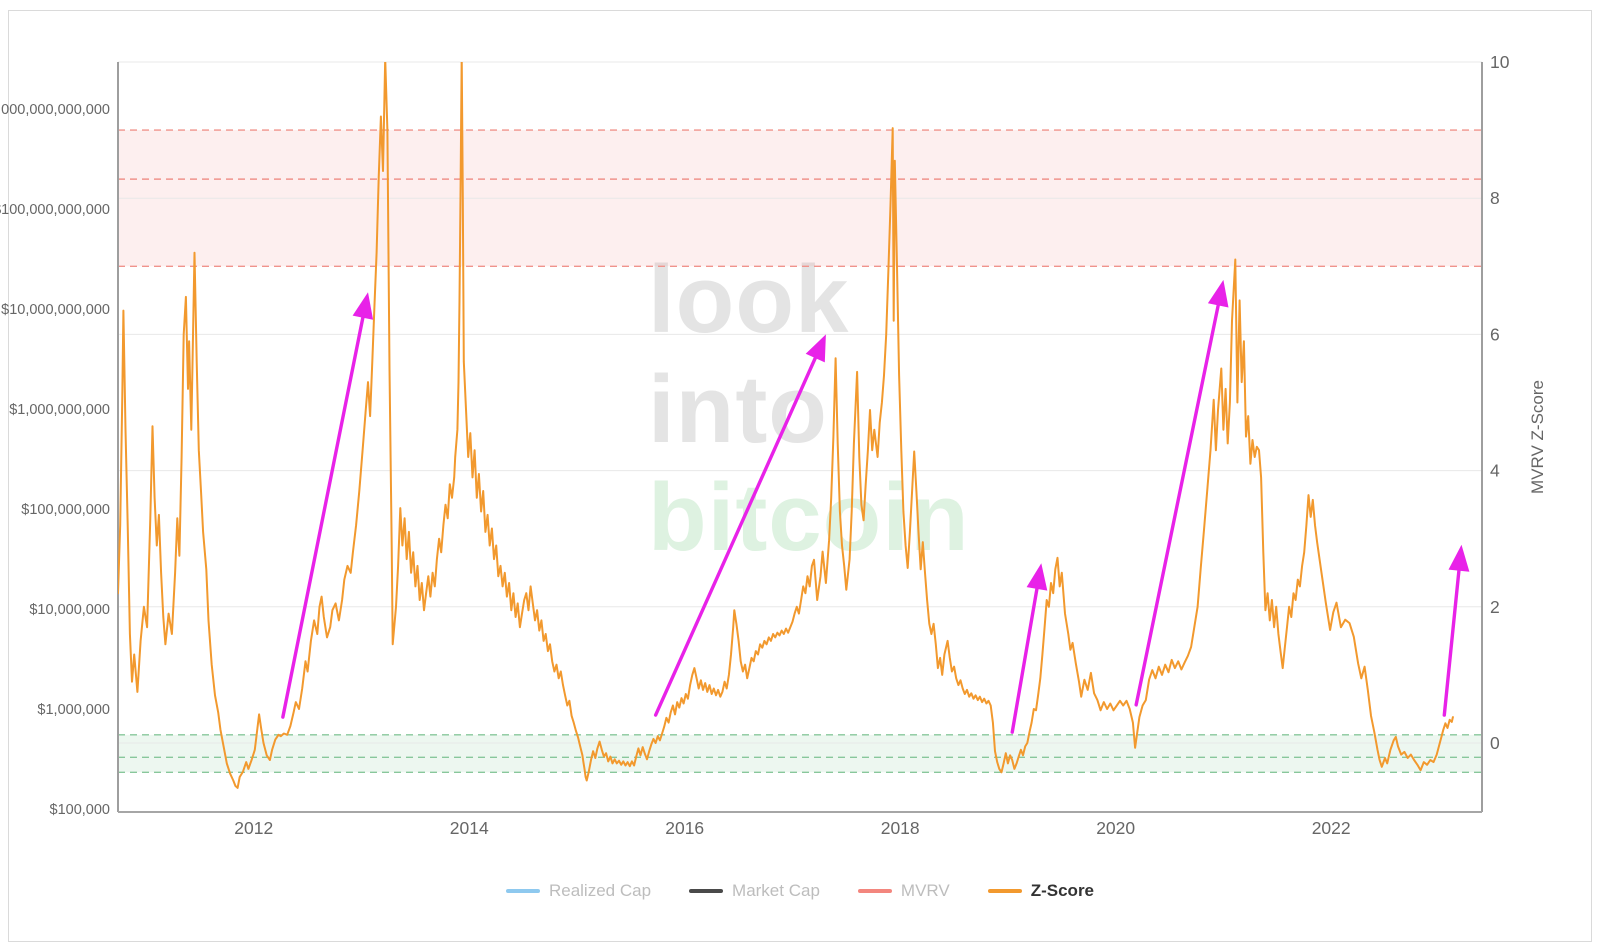 The width and height of the screenshot is (1600, 952). I want to click on x-axis-year-label: 2018, so click(900, 828).